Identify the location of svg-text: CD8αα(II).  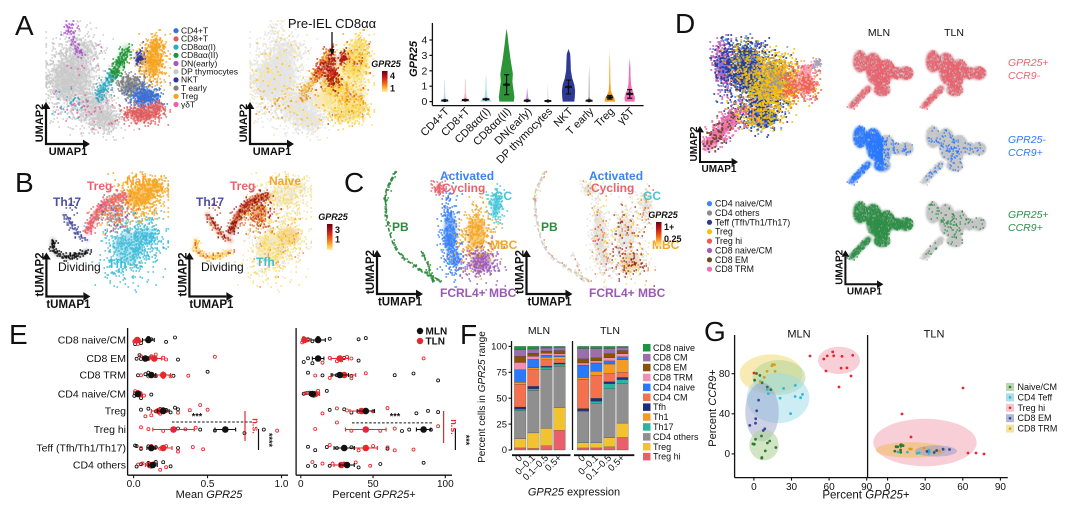
(199, 55).